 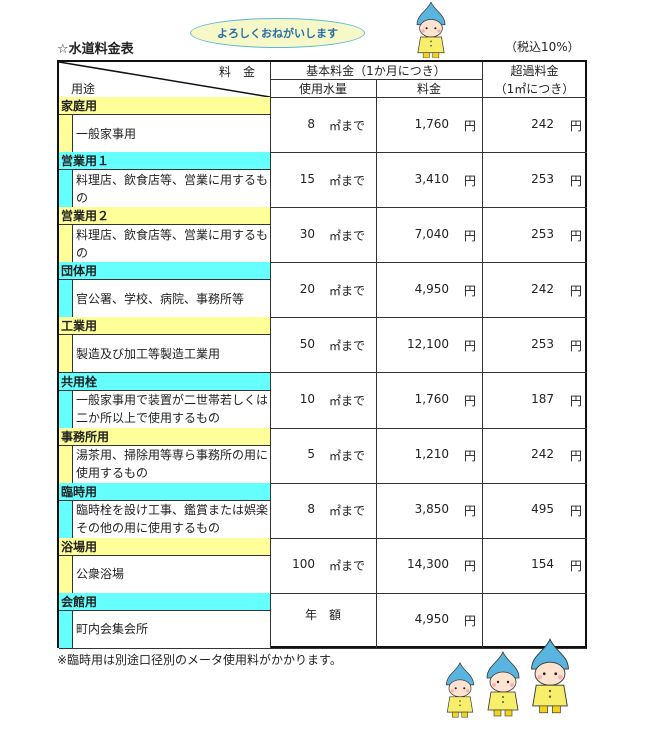 I want to click on basic-fee-value: 3,850, so click(x=431, y=509).